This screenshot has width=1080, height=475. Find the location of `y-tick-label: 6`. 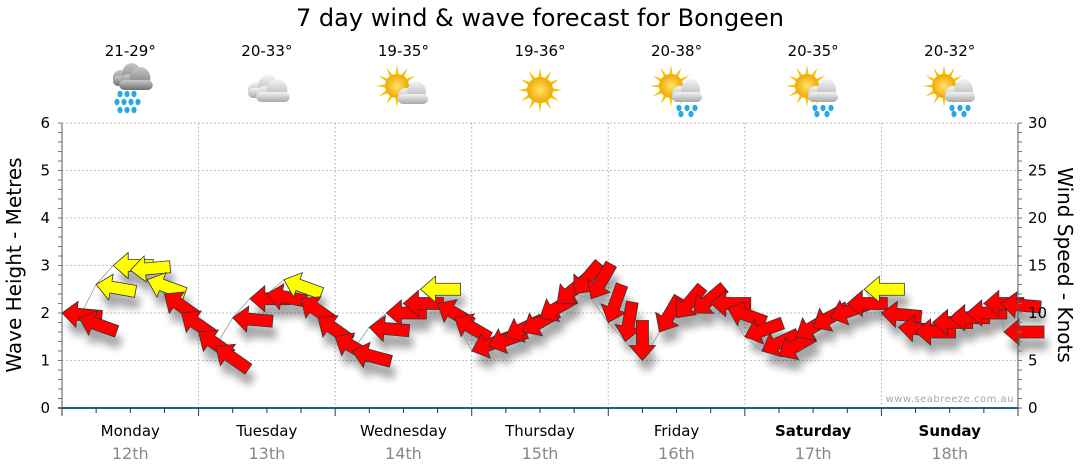

y-tick-label: 6 is located at coordinates (45, 123).